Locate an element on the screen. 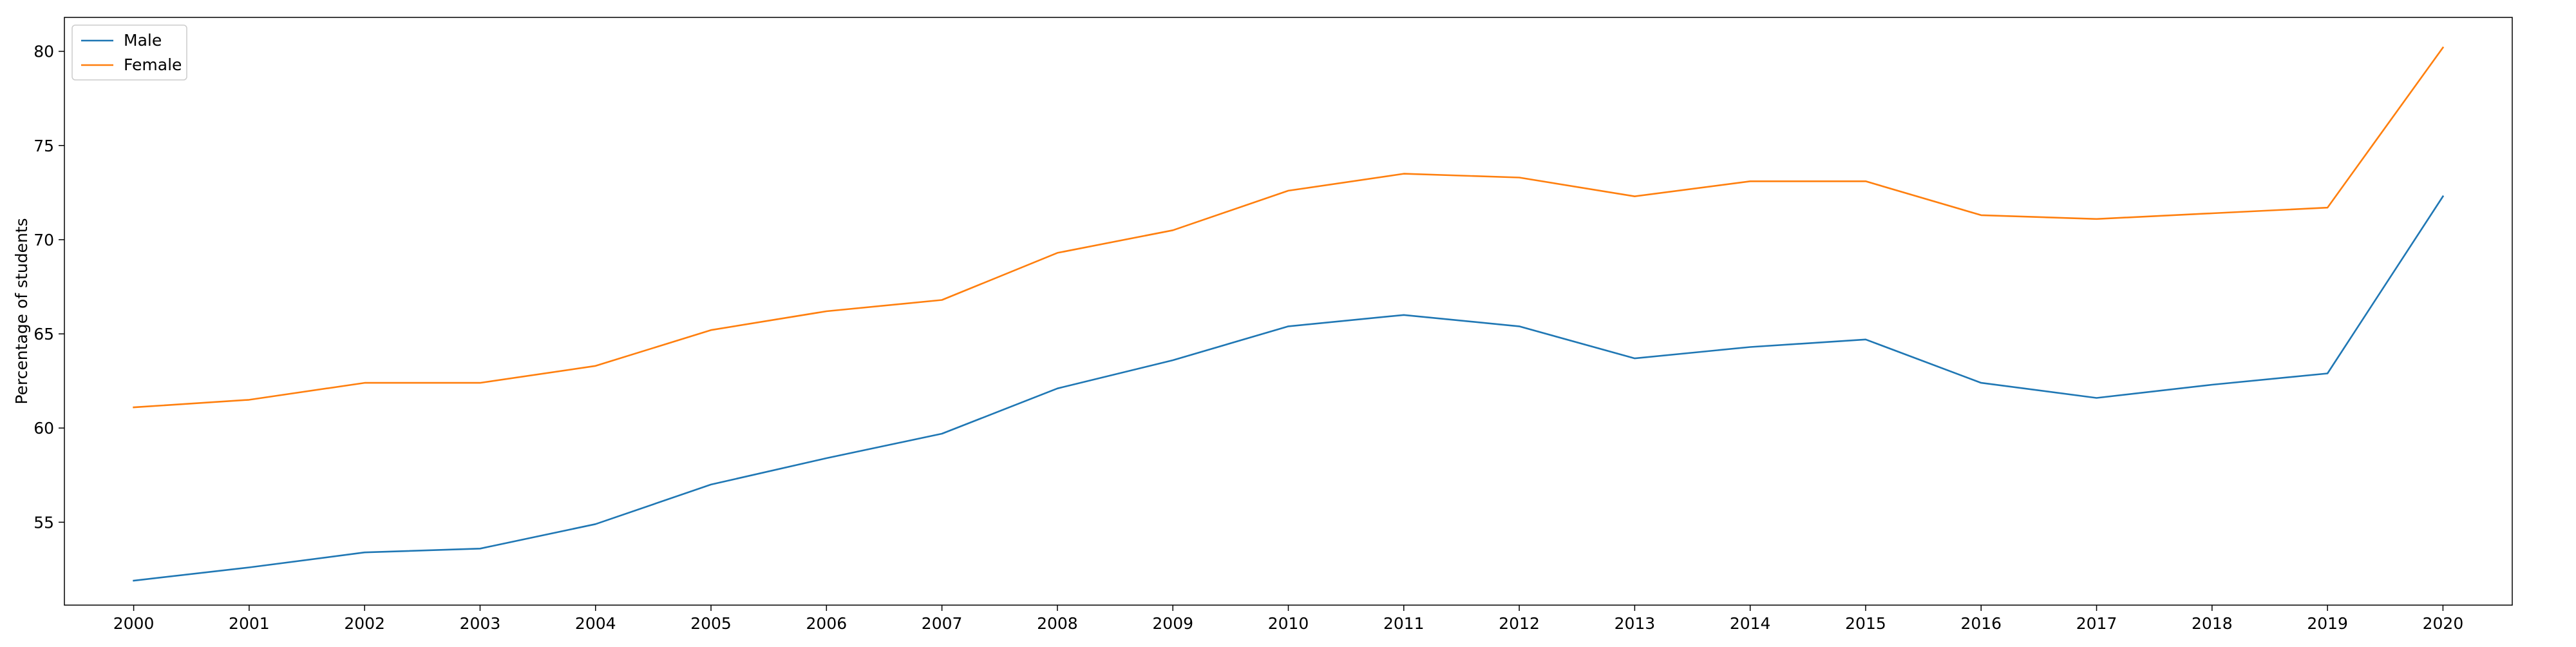 The image size is (2576, 647). y-tick-label: 75 is located at coordinates (44, 146).